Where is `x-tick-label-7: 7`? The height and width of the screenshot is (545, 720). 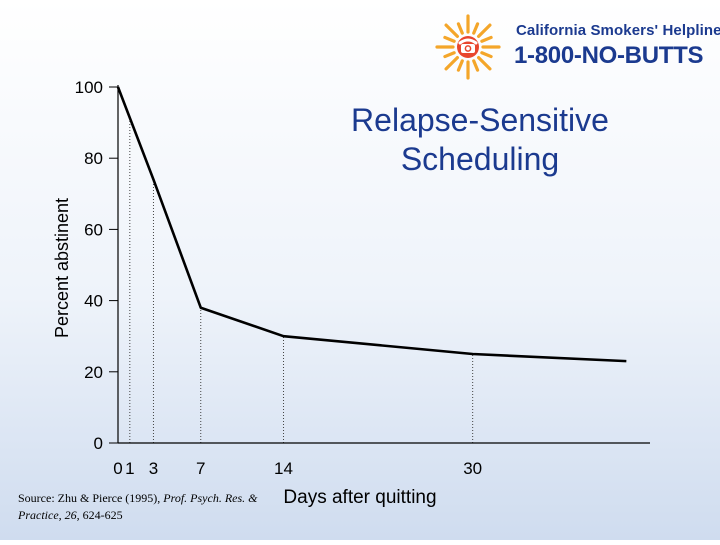 x-tick-label-7: 7 is located at coordinates (200, 468).